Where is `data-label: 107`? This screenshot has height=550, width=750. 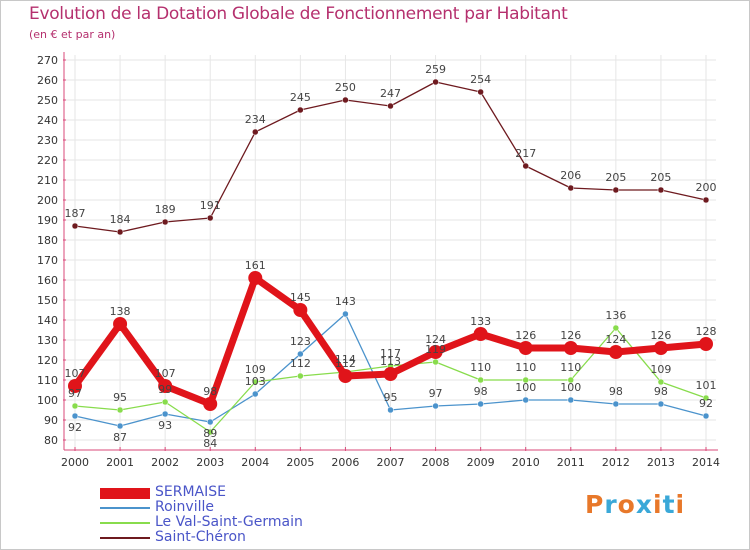
data-label: 107 is located at coordinates (75, 373).